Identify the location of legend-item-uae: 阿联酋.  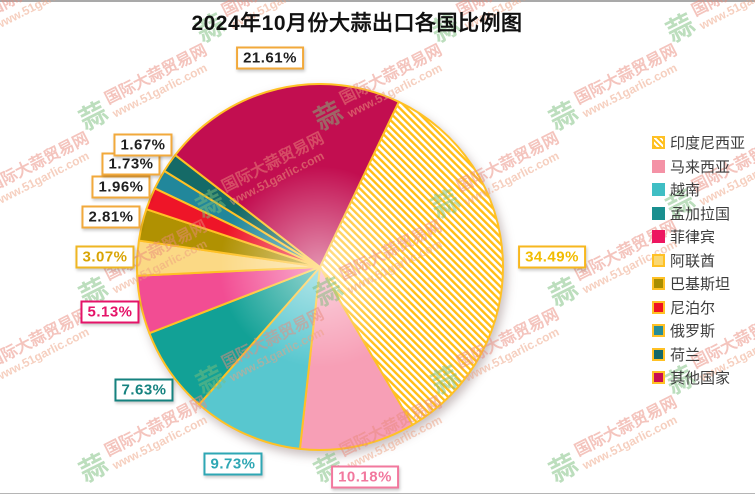
(698, 261).